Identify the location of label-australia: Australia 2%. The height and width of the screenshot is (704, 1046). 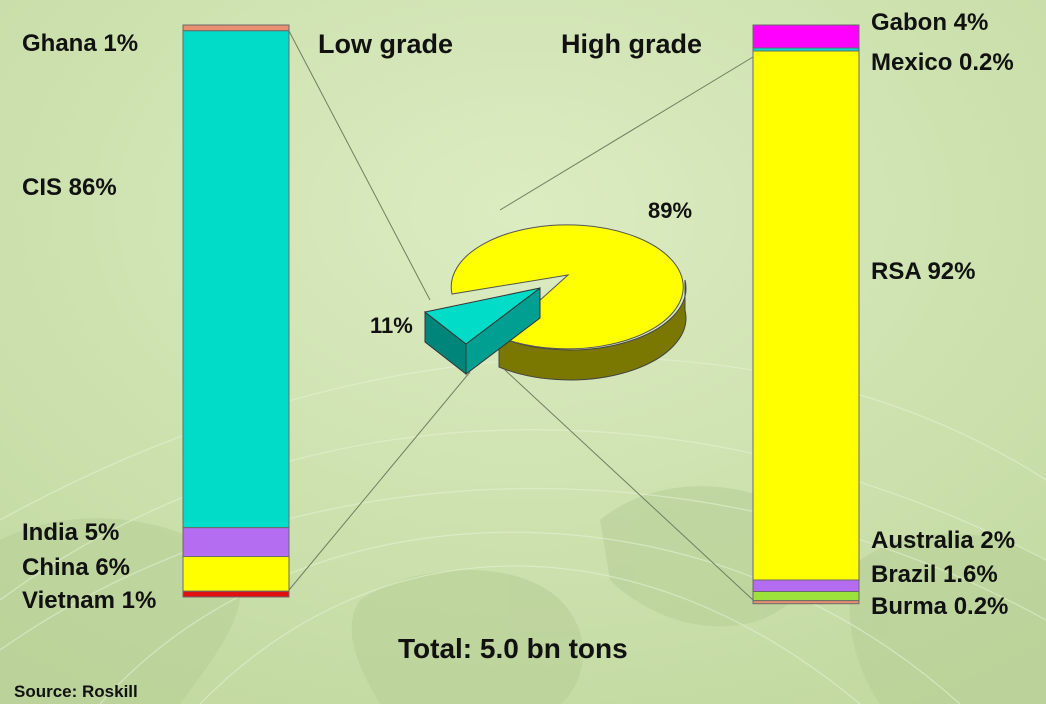
(943, 540).